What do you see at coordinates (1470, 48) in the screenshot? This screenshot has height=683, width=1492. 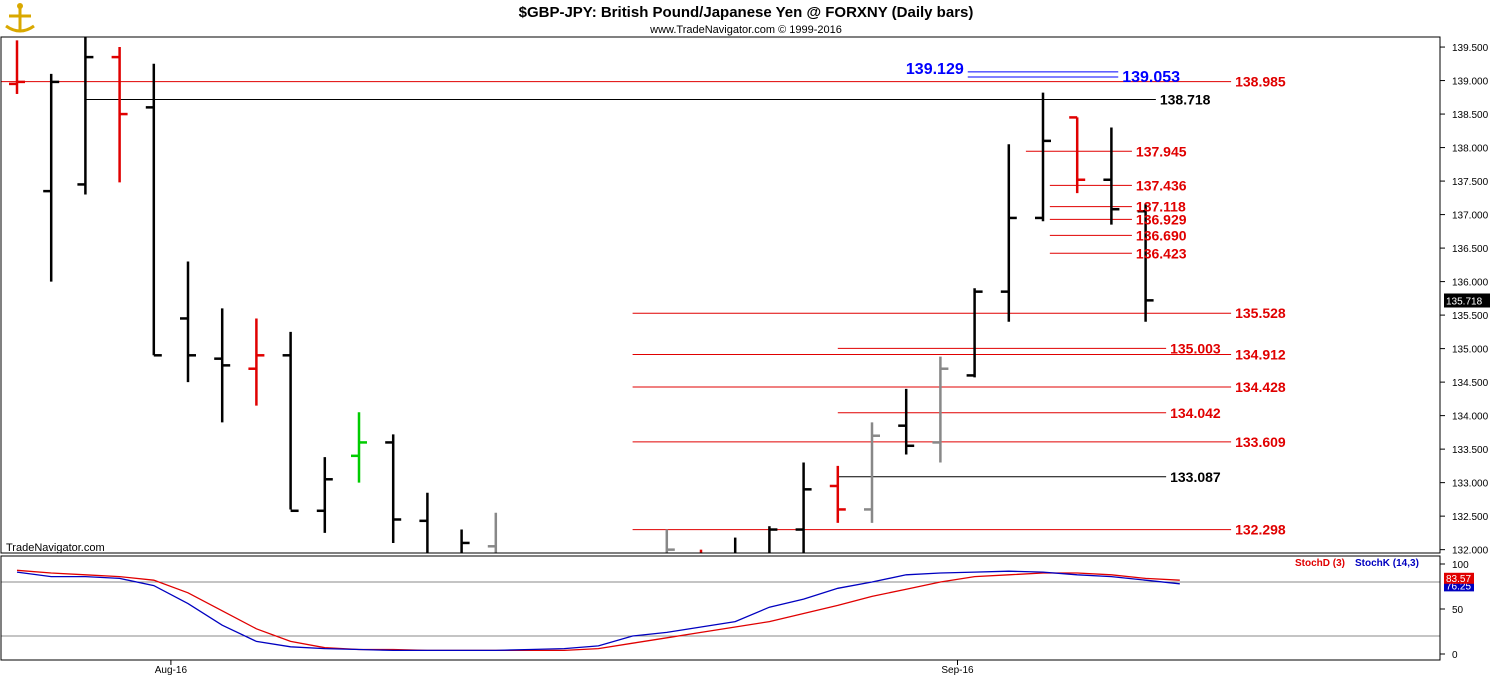 I see `price-tick-label: 139.500` at bounding box center [1470, 48].